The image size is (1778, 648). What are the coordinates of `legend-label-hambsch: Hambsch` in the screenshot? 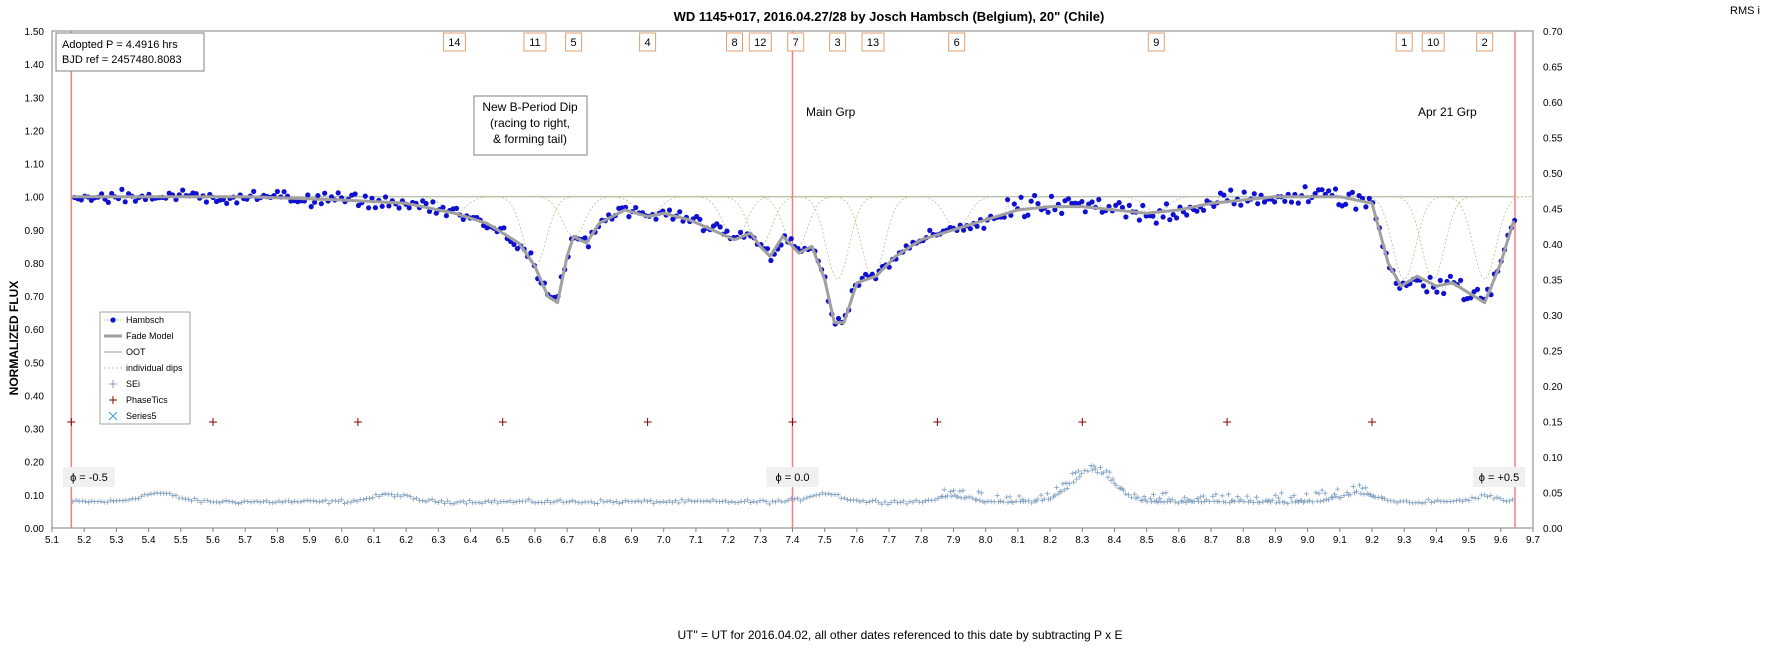 It's located at (145, 320).